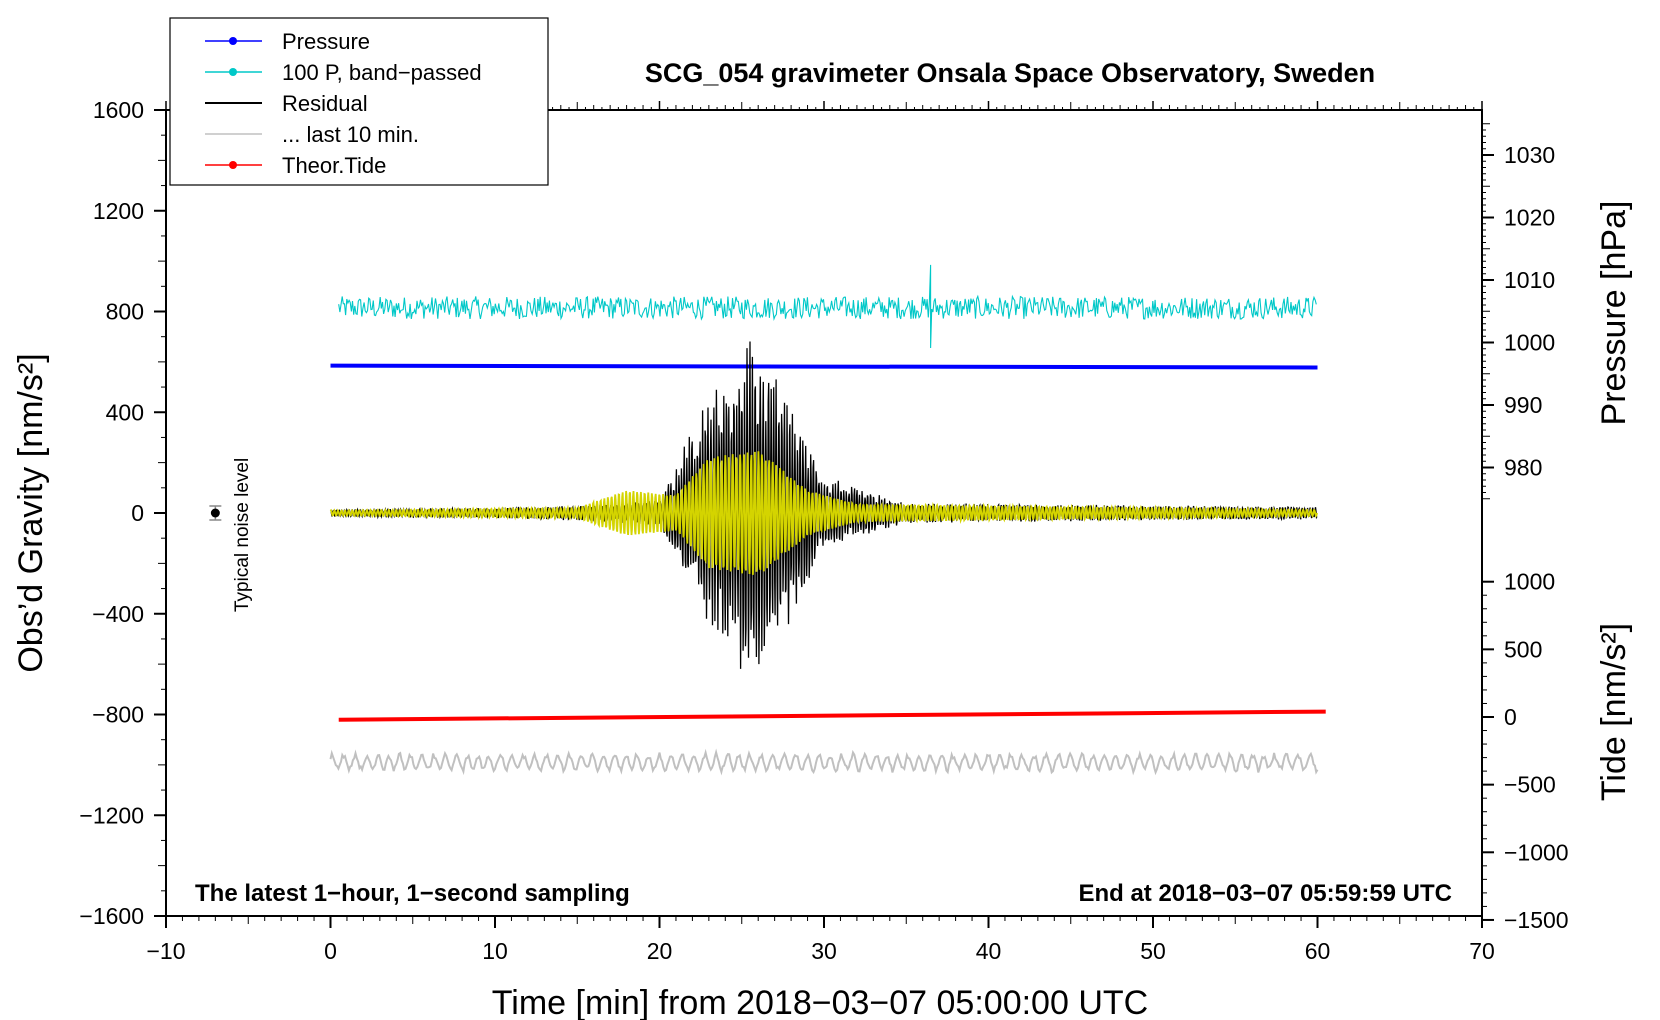 This screenshot has height=1020, width=1660. What do you see at coordinates (1523, 405) in the screenshot?
I see `pressure-tick-label: 990` at bounding box center [1523, 405].